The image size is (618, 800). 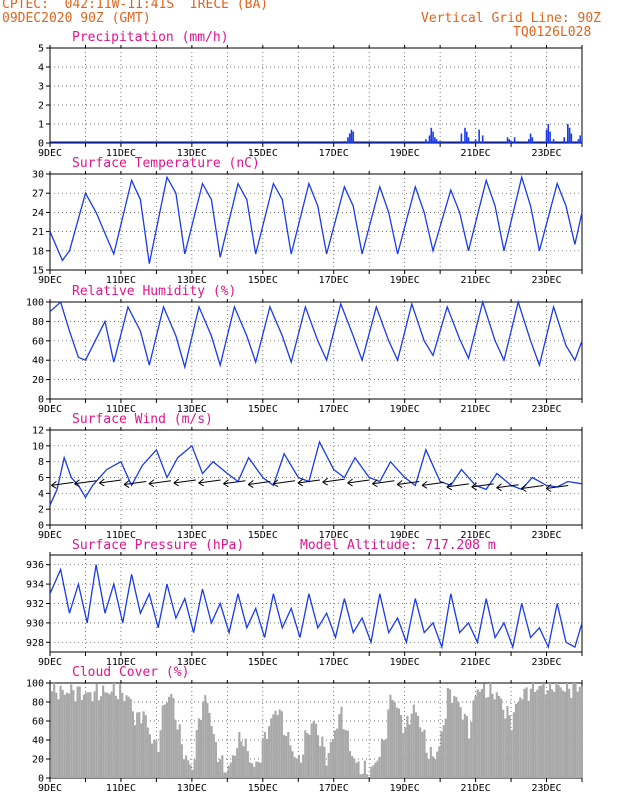 I want to click on cloud-ytick-label: 80, so click(x=38, y=703).